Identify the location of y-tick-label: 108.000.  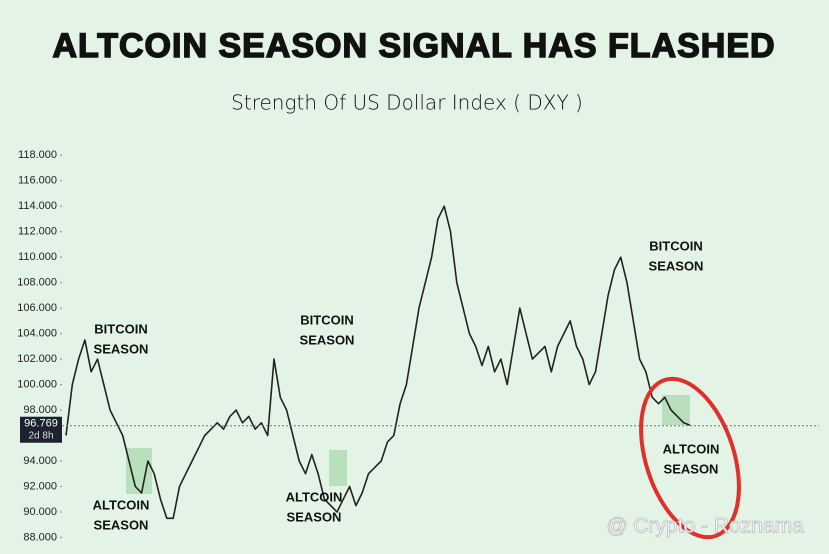
(37, 283).